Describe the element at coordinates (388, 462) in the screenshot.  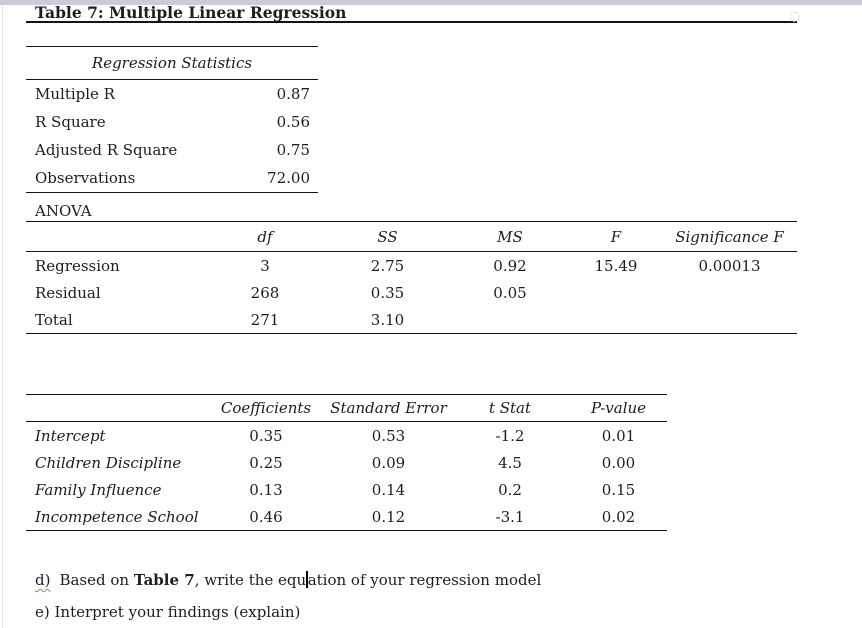
I see `coef-standard-error: 0.09` at that location.